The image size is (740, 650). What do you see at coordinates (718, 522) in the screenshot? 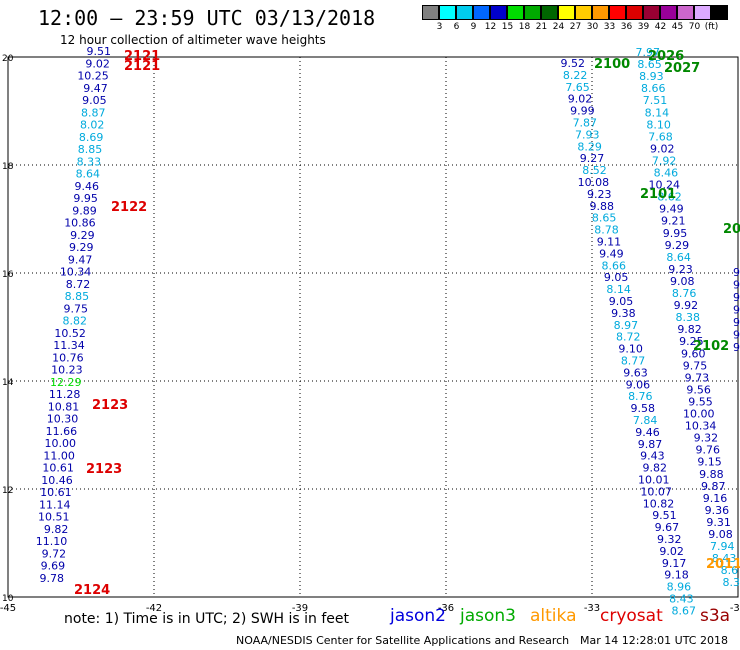
I see `swh-value-label: 9.31` at bounding box center [718, 522].